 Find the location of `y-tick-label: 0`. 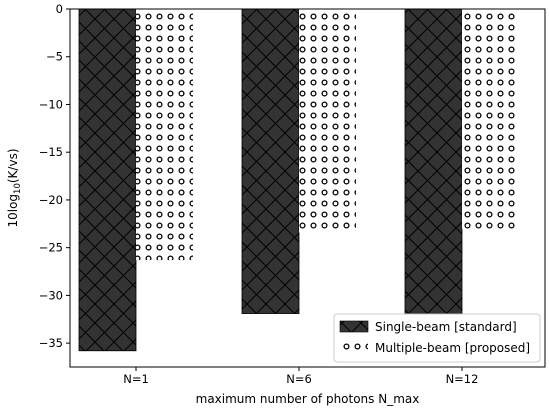

y-tick-label: 0 is located at coordinates (59, 9).